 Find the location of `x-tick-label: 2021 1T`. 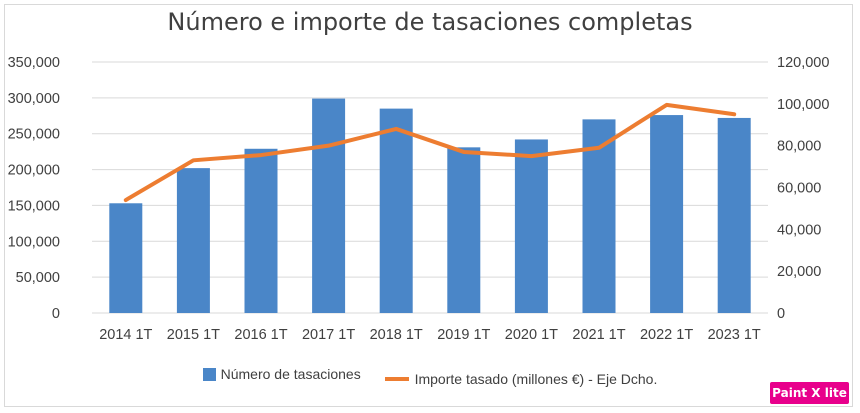

x-tick-label: 2021 1T is located at coordinates (598, 335).